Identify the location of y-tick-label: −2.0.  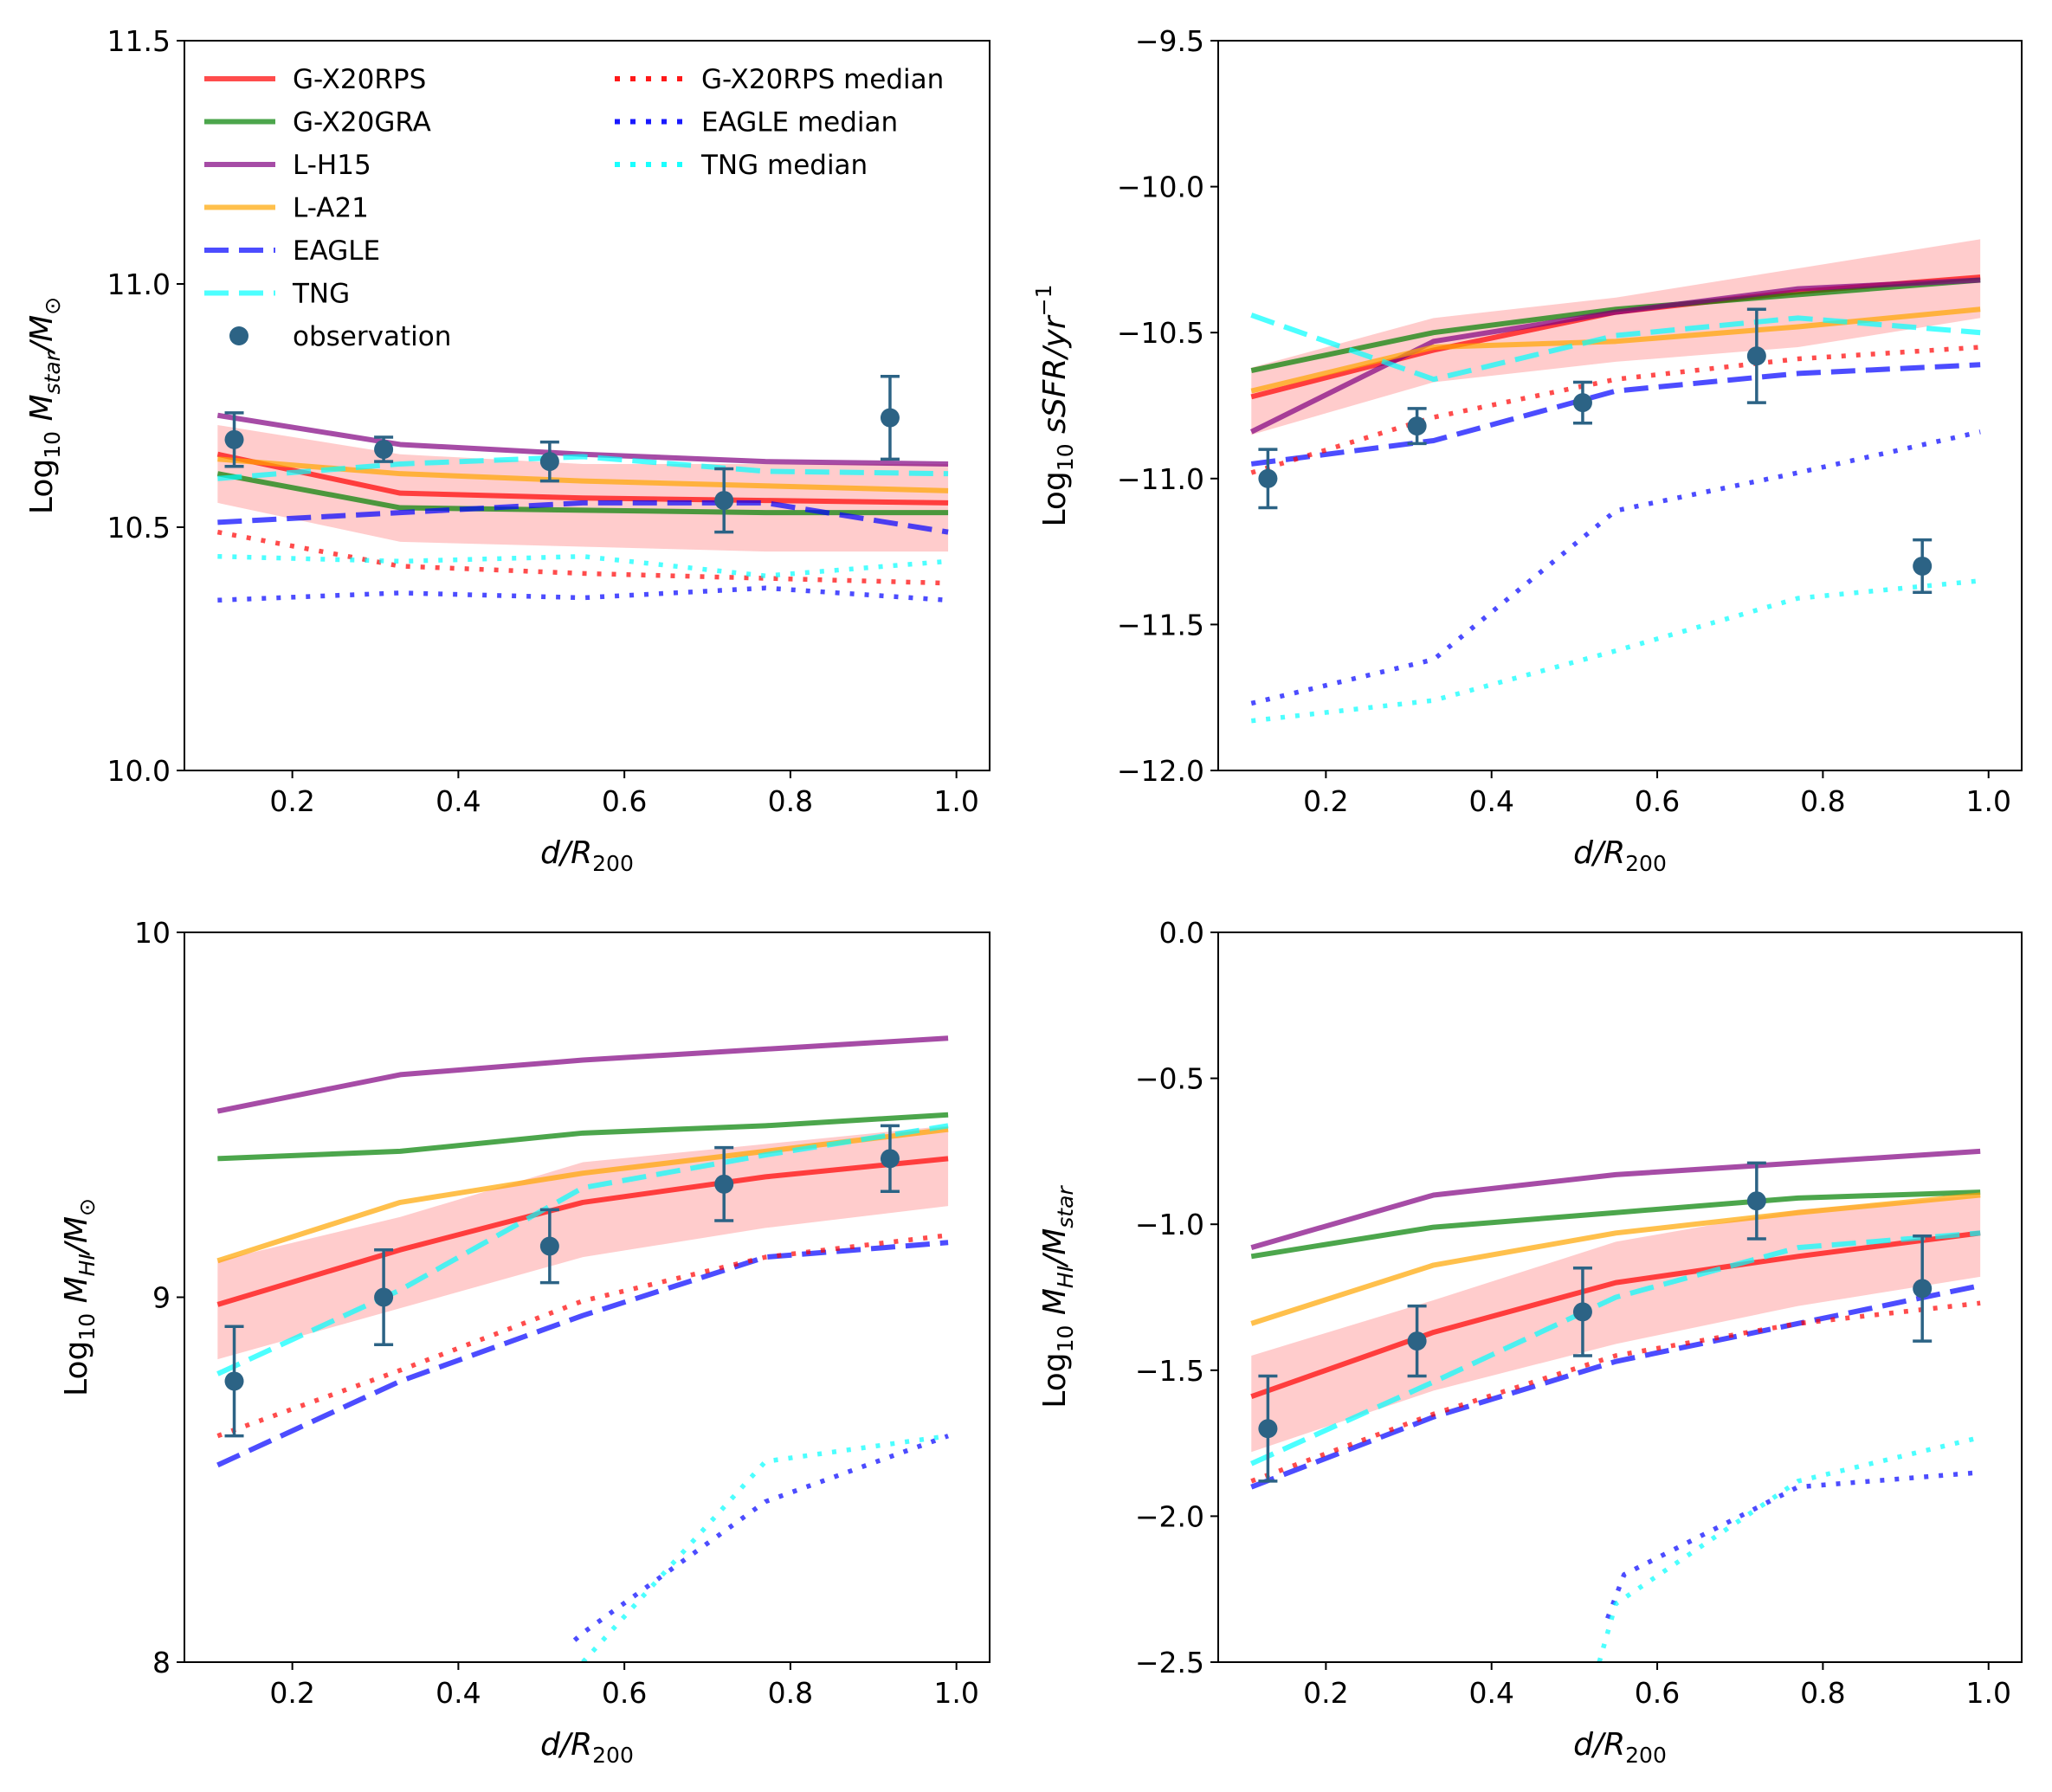
(1169, 1516).